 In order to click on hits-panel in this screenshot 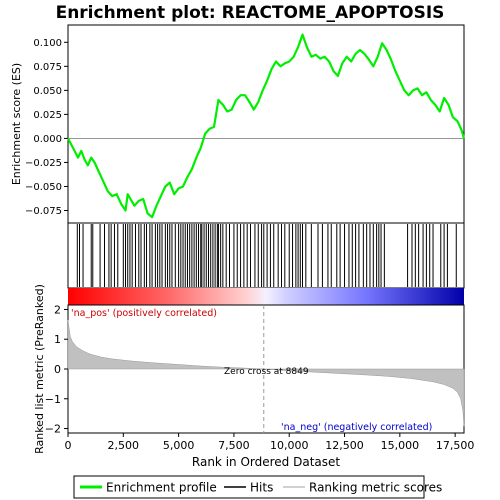, I will do `click(266, 255)`.